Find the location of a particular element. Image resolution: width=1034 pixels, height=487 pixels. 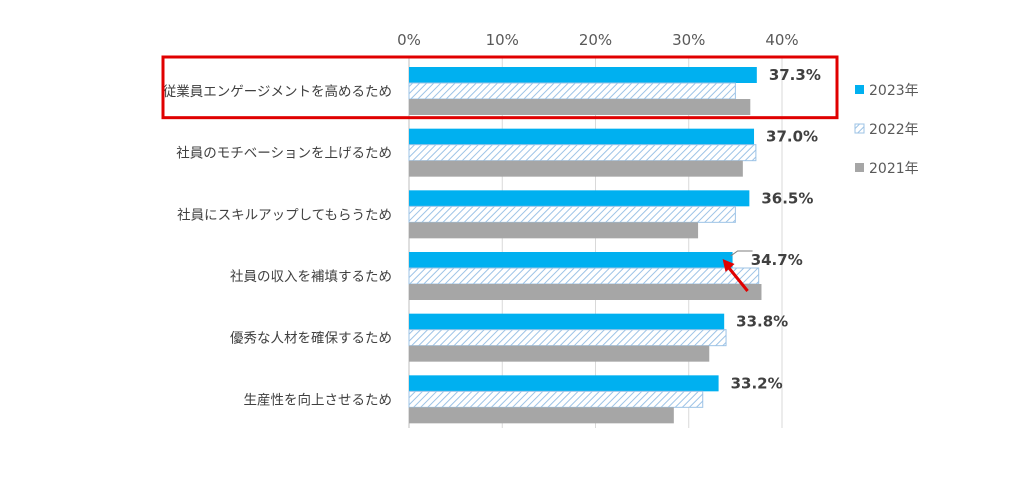

legend-label: 2023年 is located at coordinates (894, 91).